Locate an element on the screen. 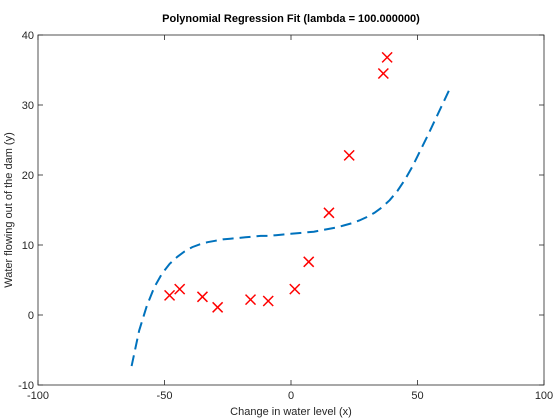  y-tick-label: 30 is located at coordinates (28, 106).